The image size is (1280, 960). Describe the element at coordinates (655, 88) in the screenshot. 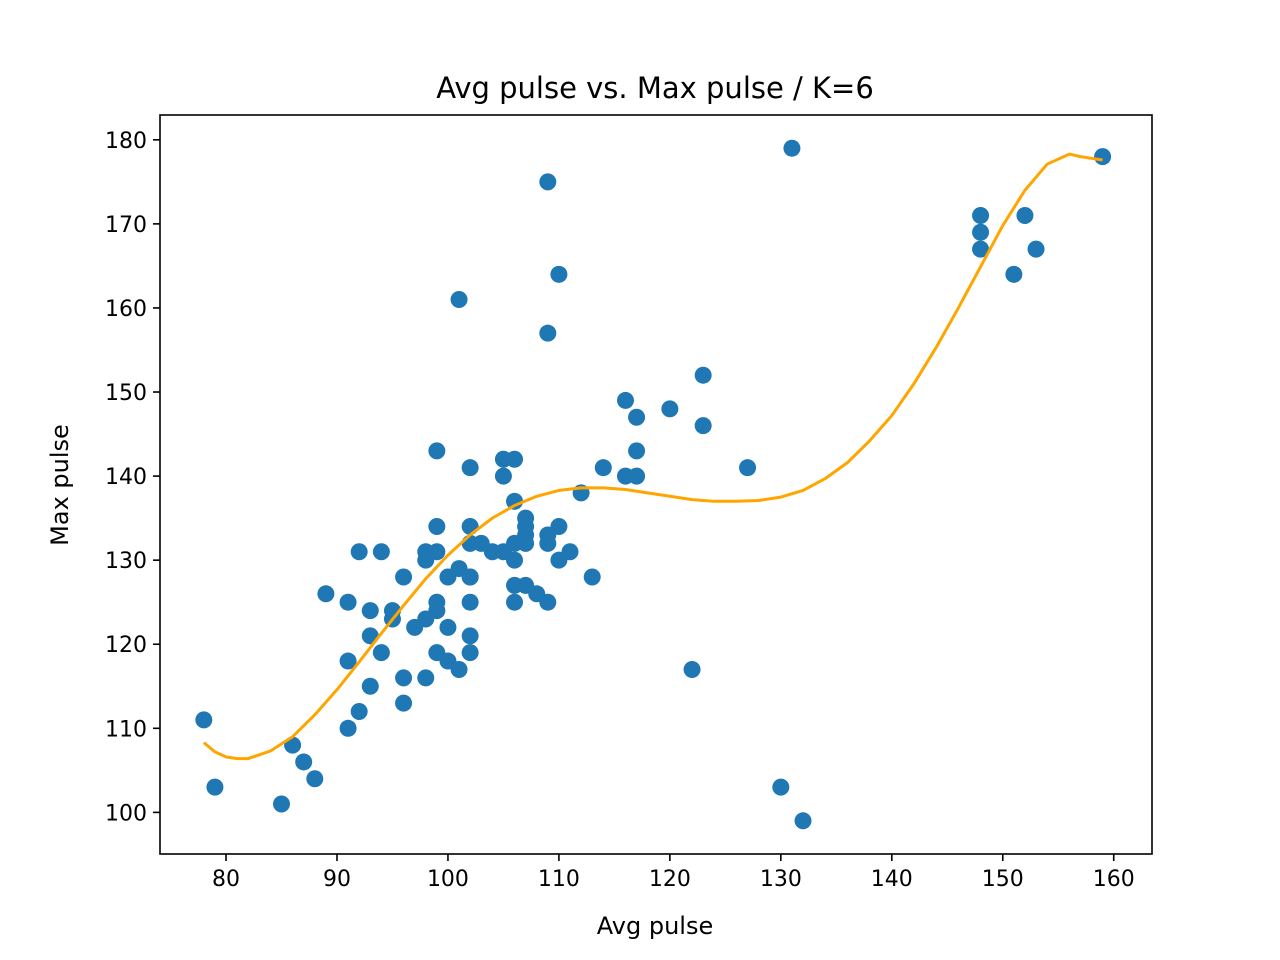

I see `chart-title: Avg pulse vs. Max pulse / K=6` at that location.